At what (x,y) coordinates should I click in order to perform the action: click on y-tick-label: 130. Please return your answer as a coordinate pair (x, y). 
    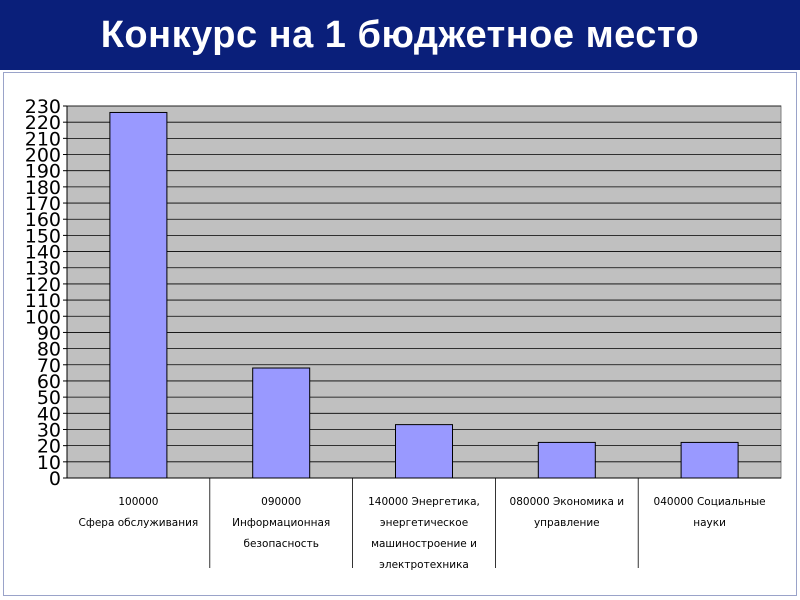
    Looking at the image, I should click on (43, 269).